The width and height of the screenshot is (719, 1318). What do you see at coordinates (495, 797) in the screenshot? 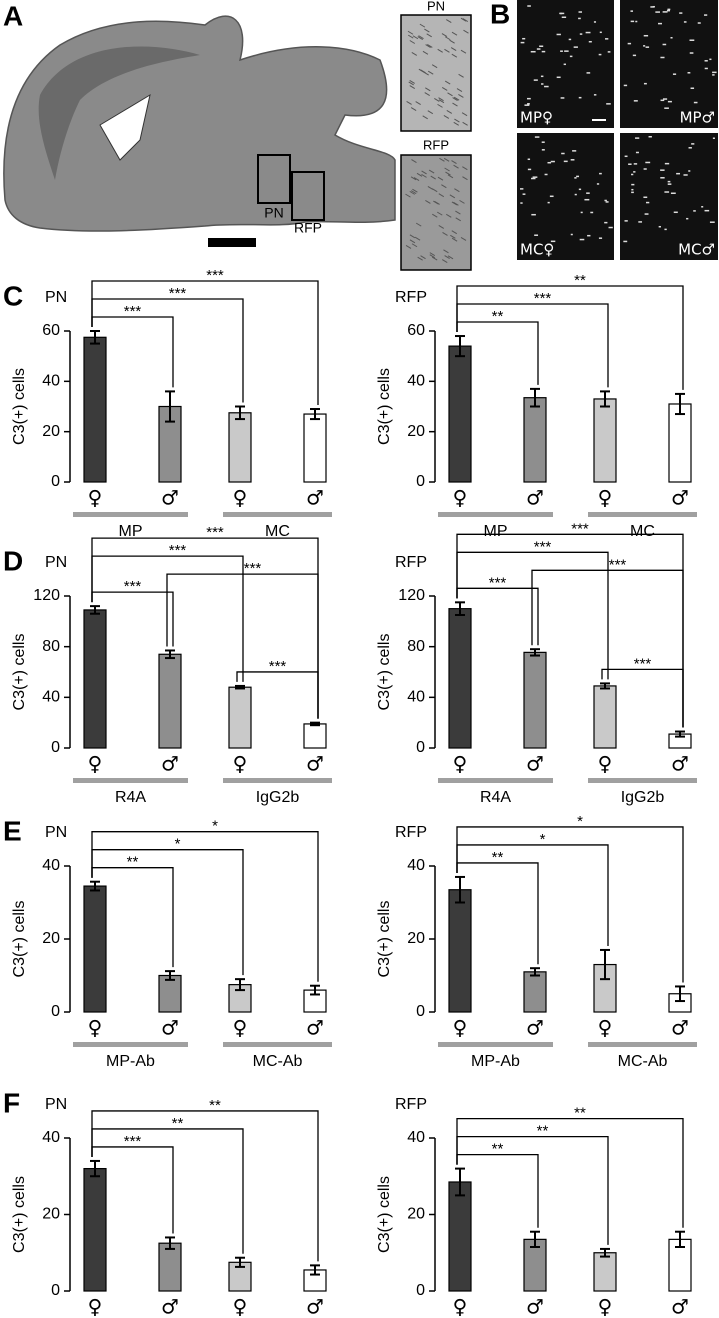
I see `group-label: R4A` at bounding box center [495, 797].